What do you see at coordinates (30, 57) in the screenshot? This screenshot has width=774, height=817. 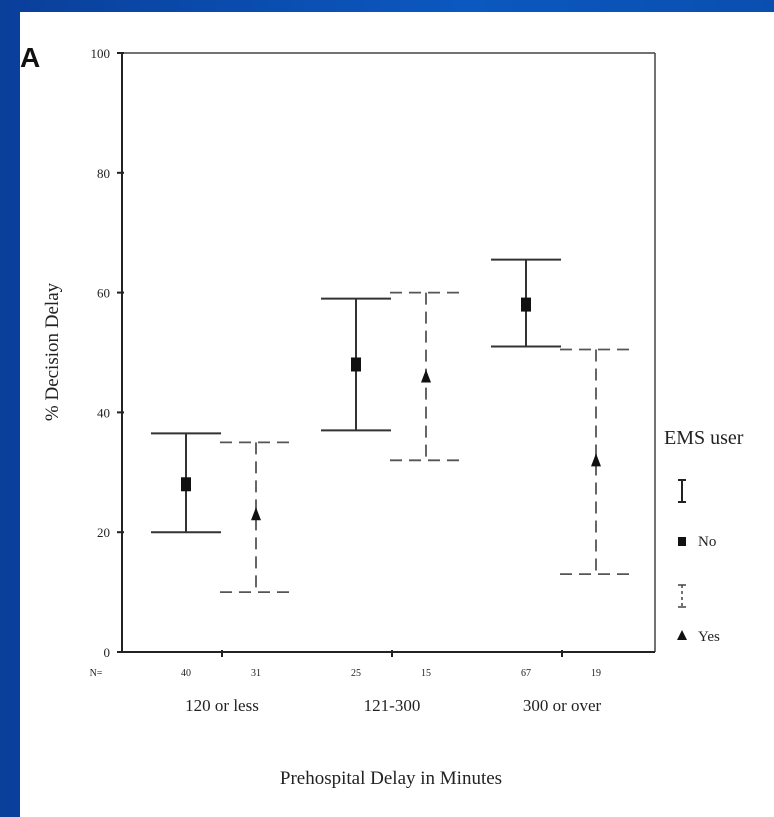 I see `panel-letter: A` at bounding box center [30, 57].